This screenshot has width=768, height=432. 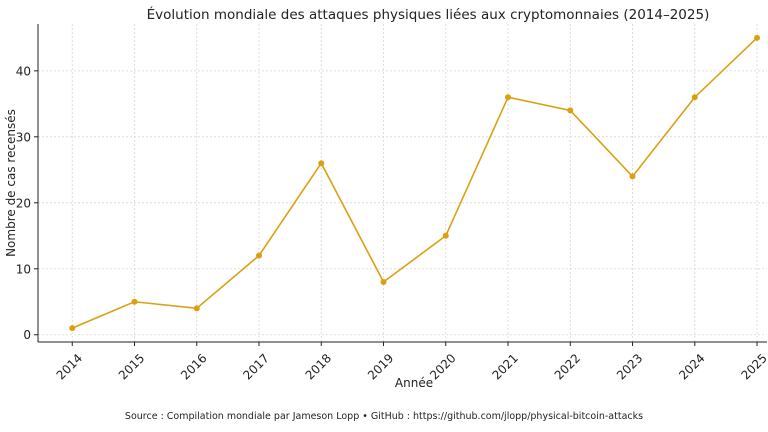 What do you see at coordinates (193, 366) in the screenshot?
I see `x-tick-label: 2016` at bounding box center [193, 366].